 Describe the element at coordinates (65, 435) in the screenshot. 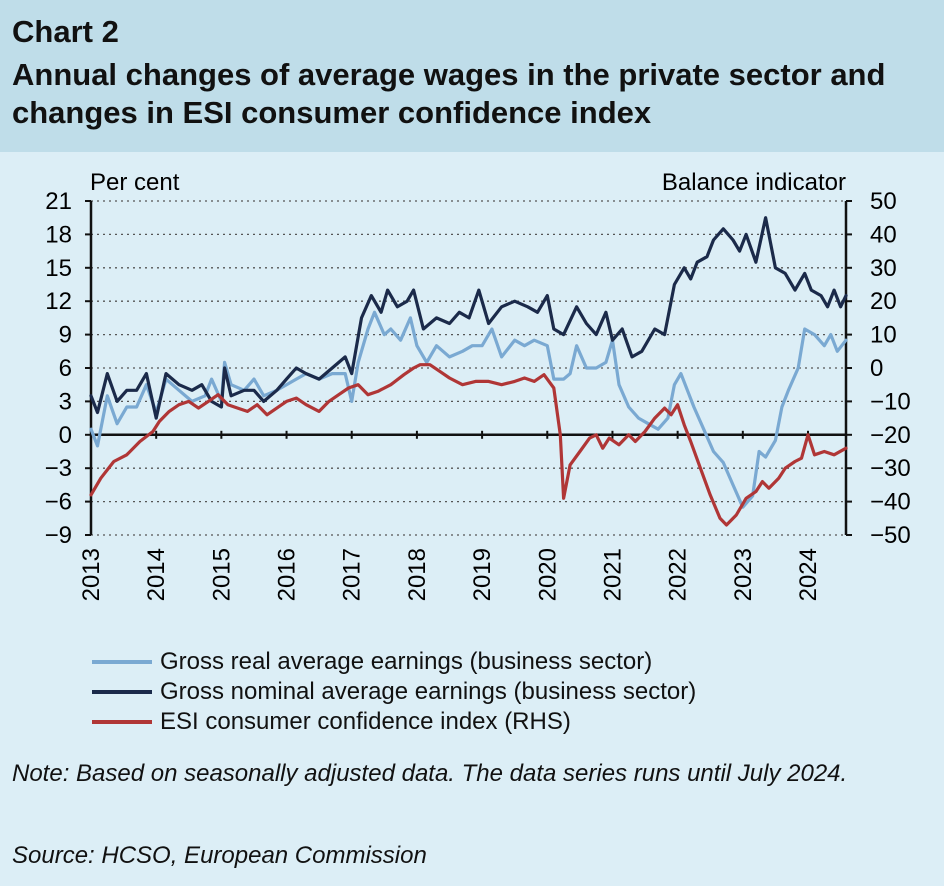

I see `left-tick-label: 0` at that location.